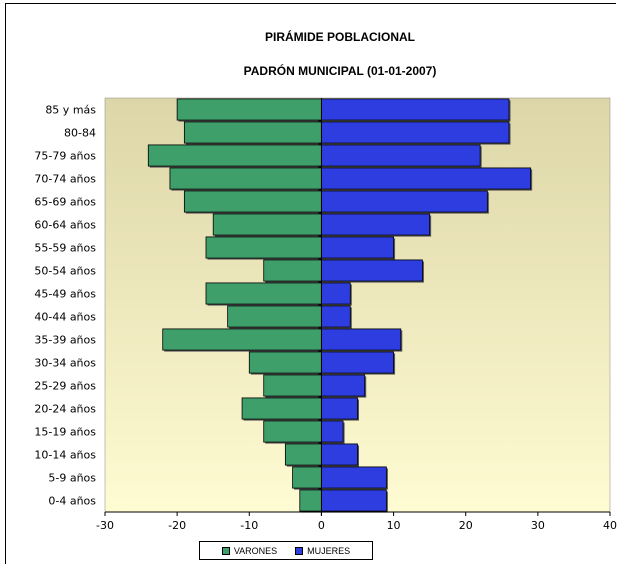  What do you see at coordinates (340, 37) in the screenshot?
I see `chart-title: PIRÁMIDE POBLACIONAL` at bounding box center [340, 37].